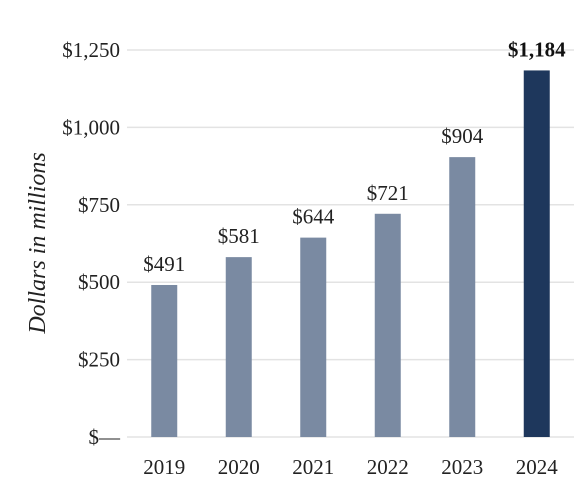 The width and height of the screenshot is (584, 480). What do you see at coordinates (99, 360) in the screenshot?
I see `y-tick-label: $250` at bounding box center [99, 360].